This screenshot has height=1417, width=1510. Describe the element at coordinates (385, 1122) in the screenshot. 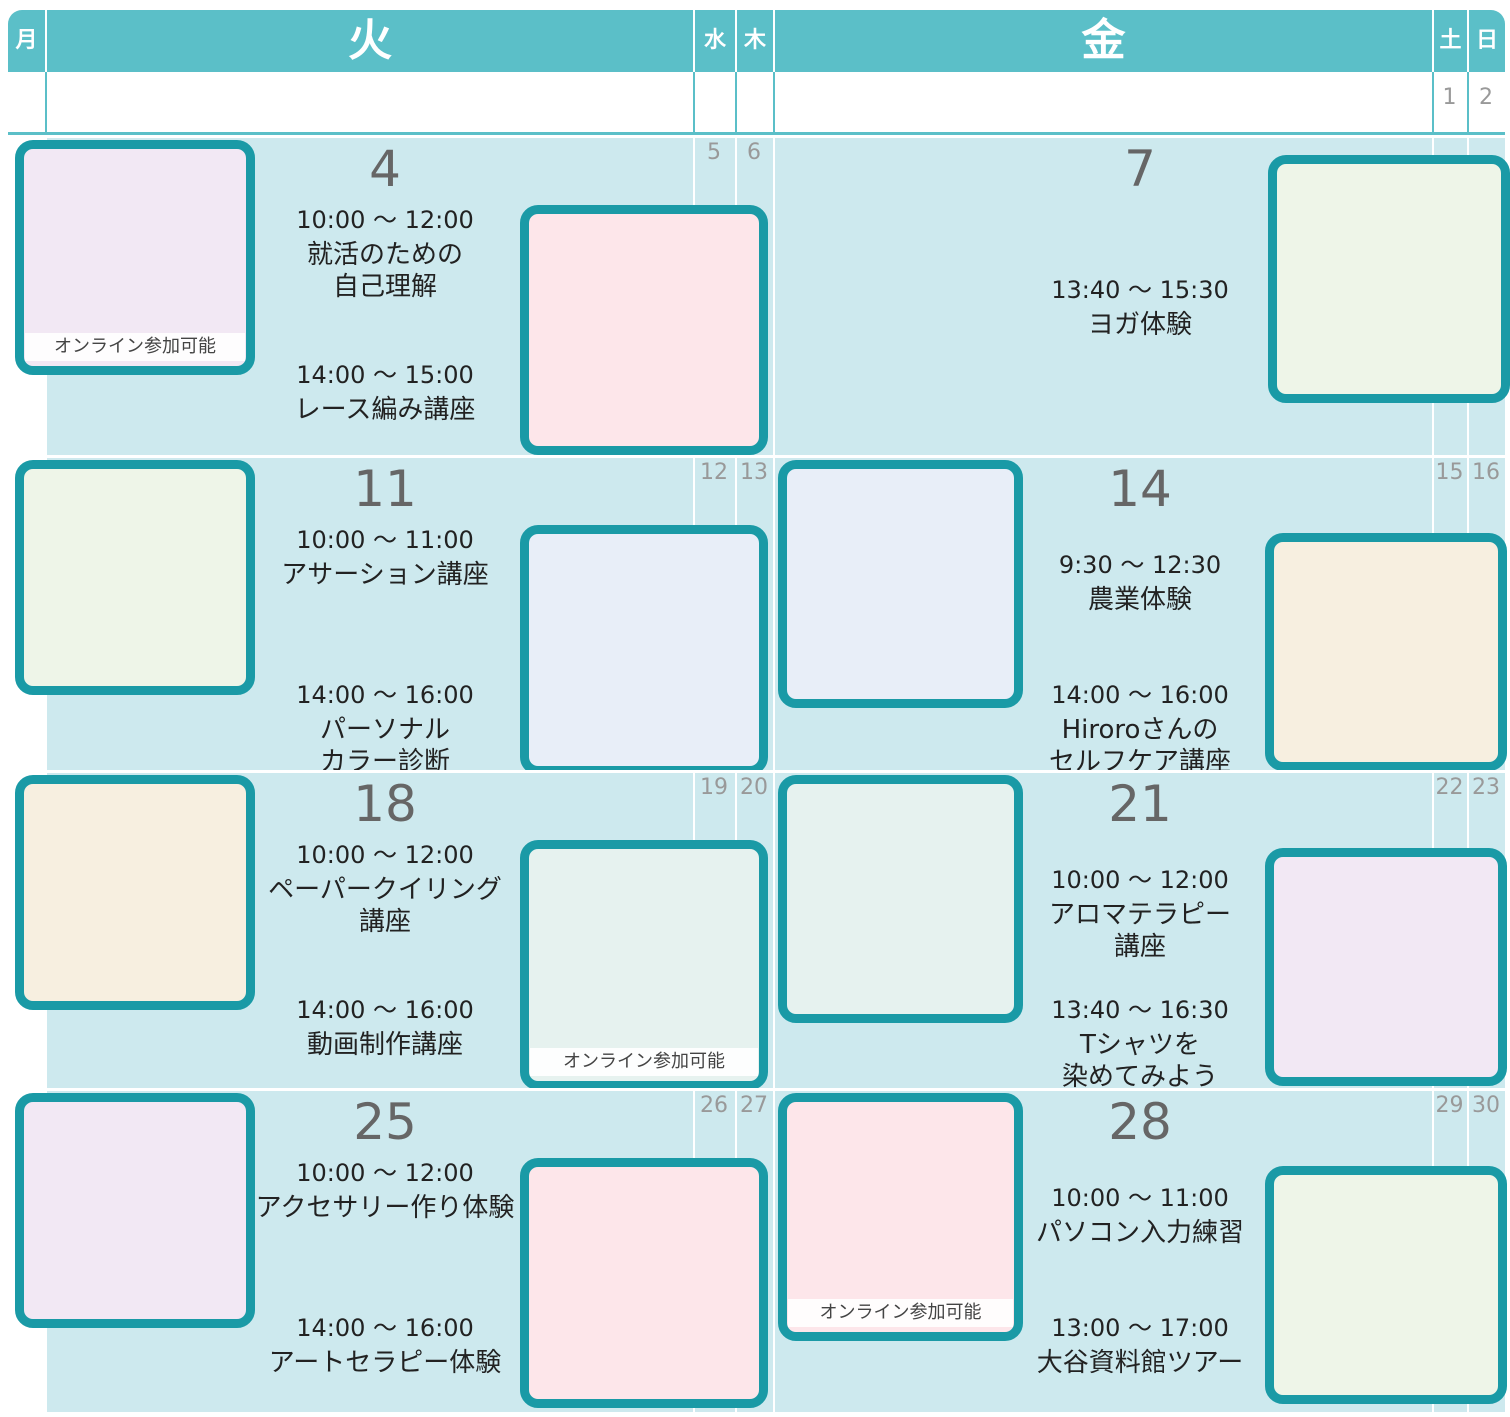

I see `event-date: 25` at that location.